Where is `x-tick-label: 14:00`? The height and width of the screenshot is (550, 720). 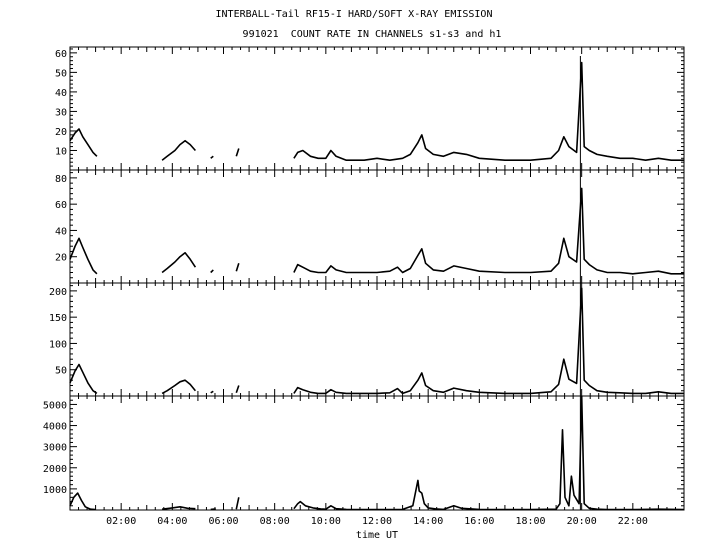
x-tick-label: 14:00 is located at coordinates (428, 521).